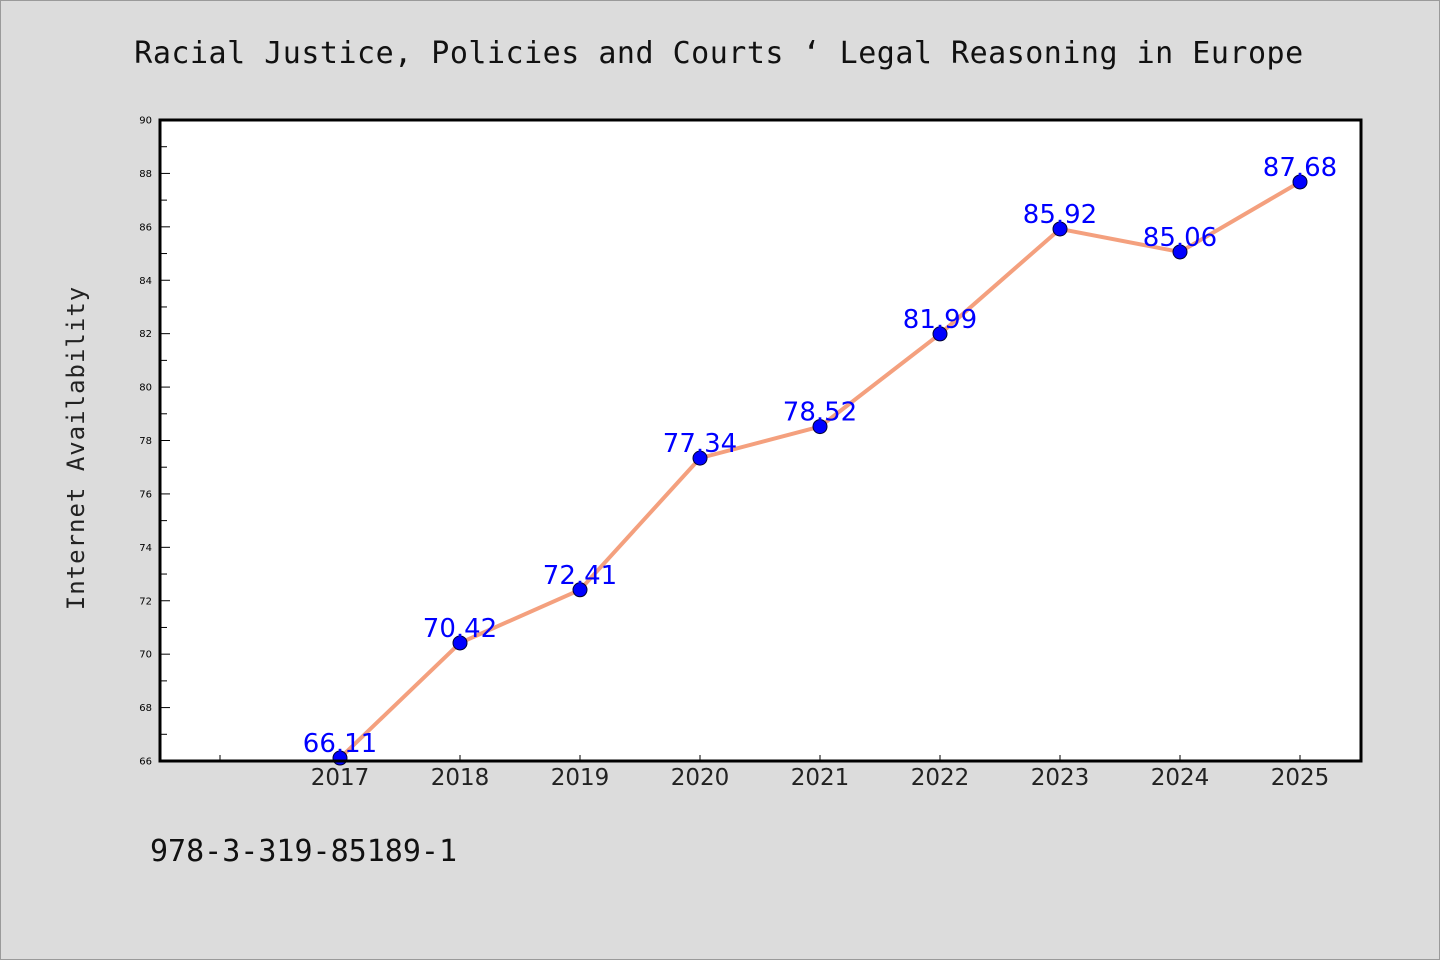 Image resolution: width=1440 pixels, height=960 pixels. Describe the element at coordinates (1060, 778) in the screenshot. I see `x-tick-label: 2023` at that location.